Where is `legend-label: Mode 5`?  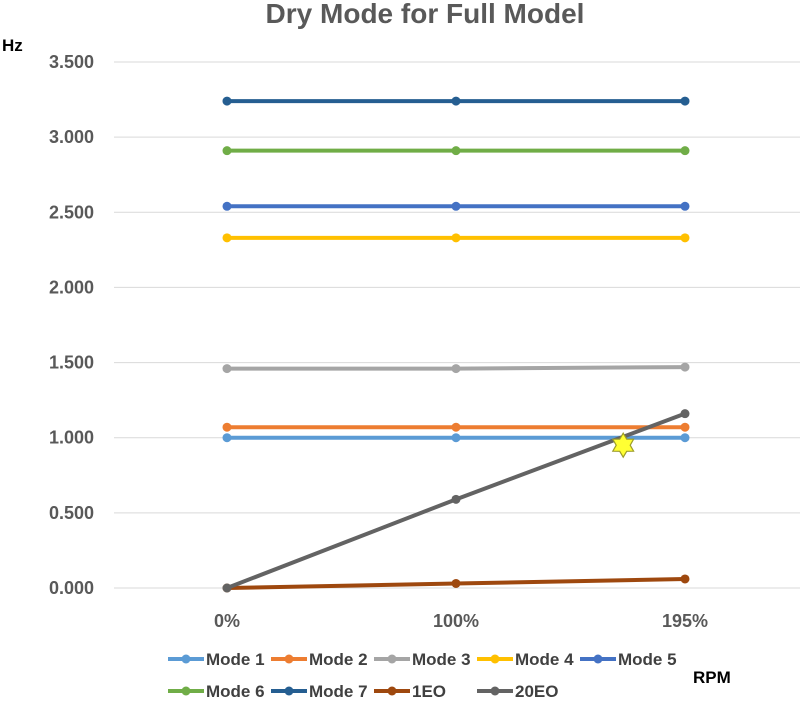 legend-label: Mode 5 is located at coordinates (647, 659).